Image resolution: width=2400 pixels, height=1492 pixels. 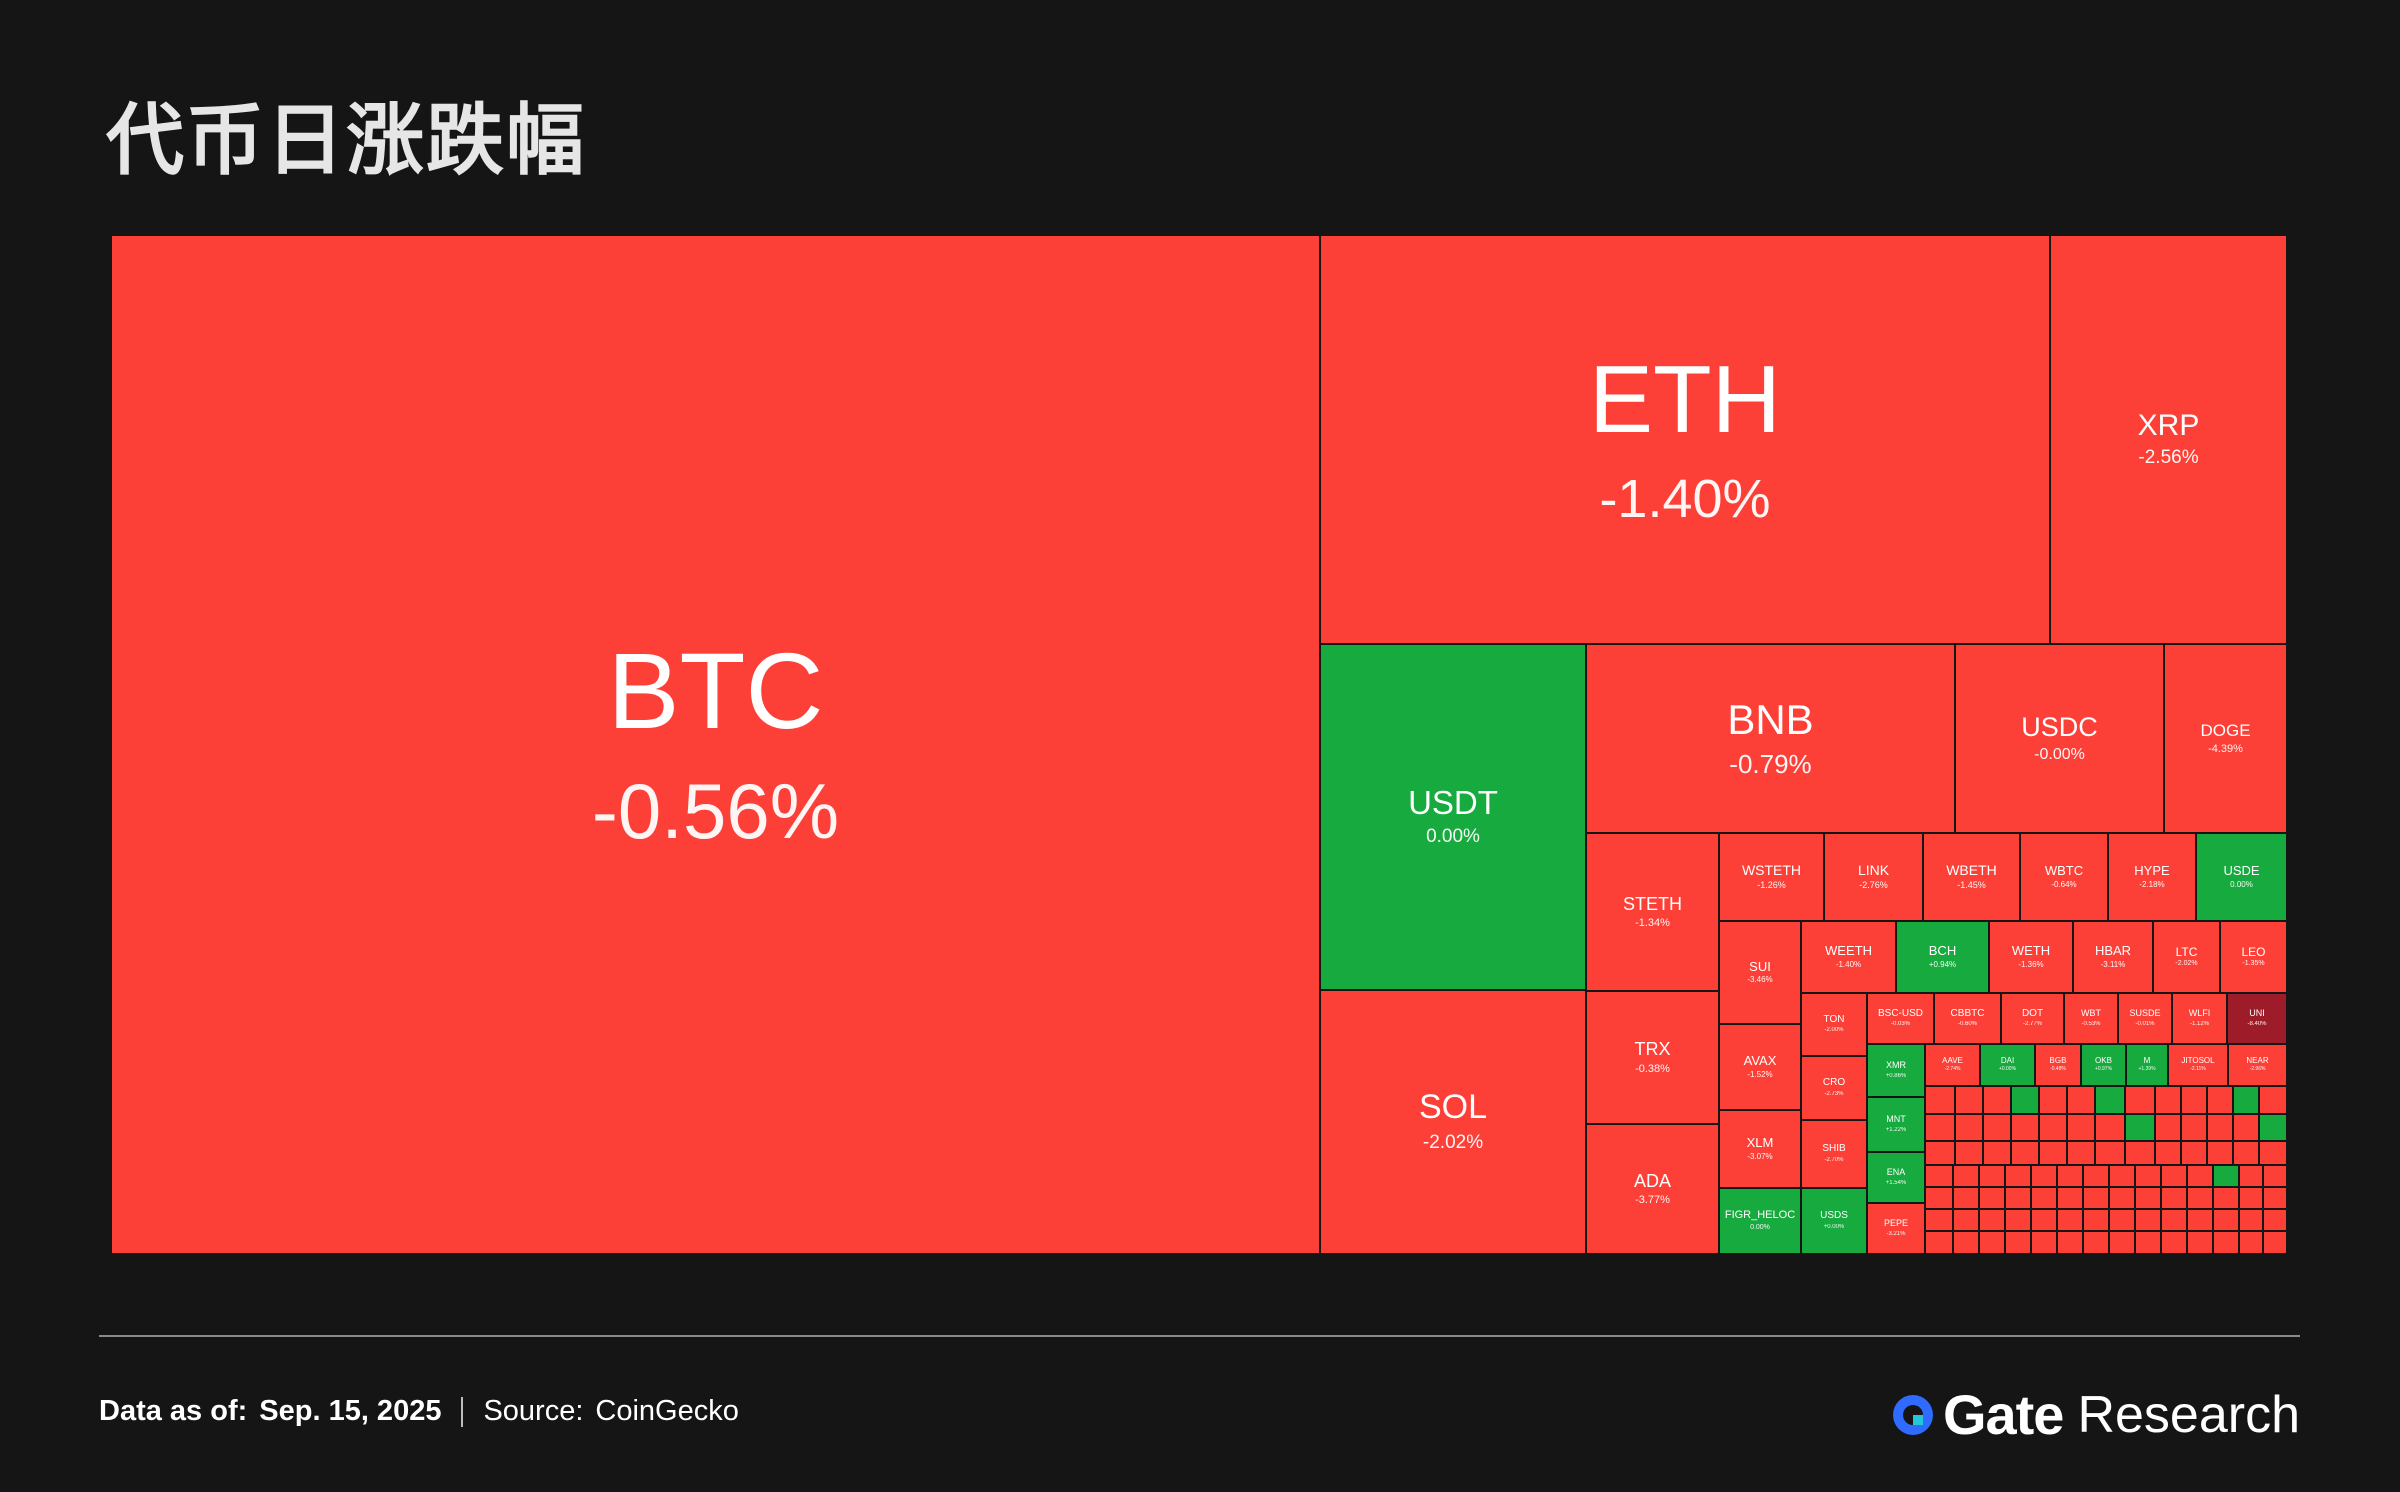 What do you see at coordinates (1199, 1336) in the screenshot?
I see `footer-divider` at bounding box center [1199, 1336].